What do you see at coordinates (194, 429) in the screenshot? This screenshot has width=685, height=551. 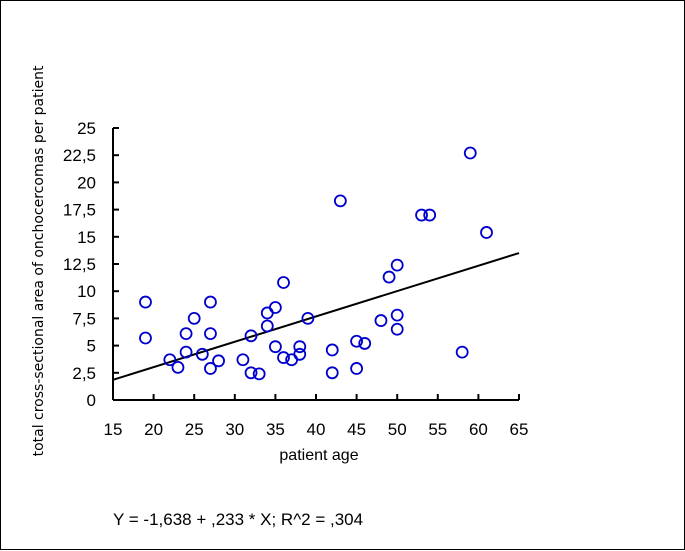 I see `x-tick-label: 25` at bounding box center [194, 429].